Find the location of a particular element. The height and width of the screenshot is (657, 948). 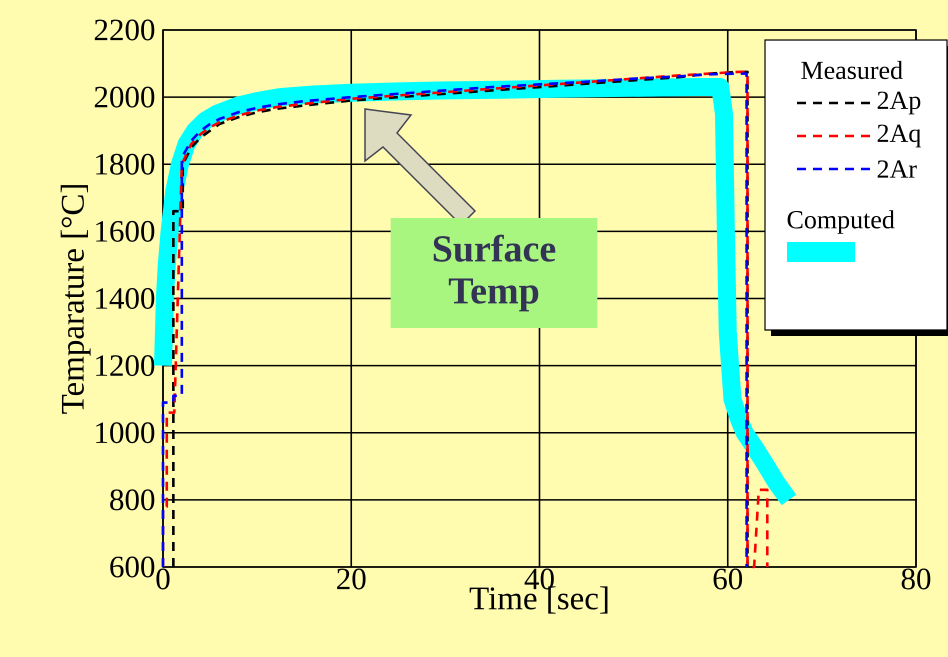

annotation: Surface Temp is located at coordinates (495, 273).